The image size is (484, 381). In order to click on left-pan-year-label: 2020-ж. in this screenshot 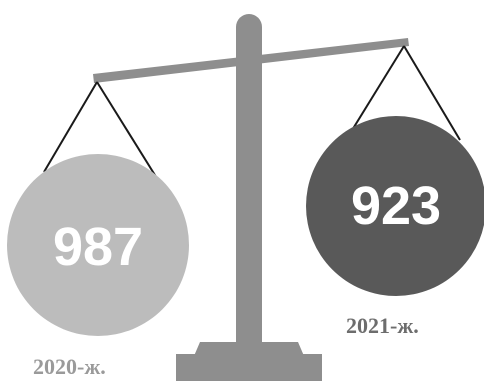, I will do `click(69, 366)`.